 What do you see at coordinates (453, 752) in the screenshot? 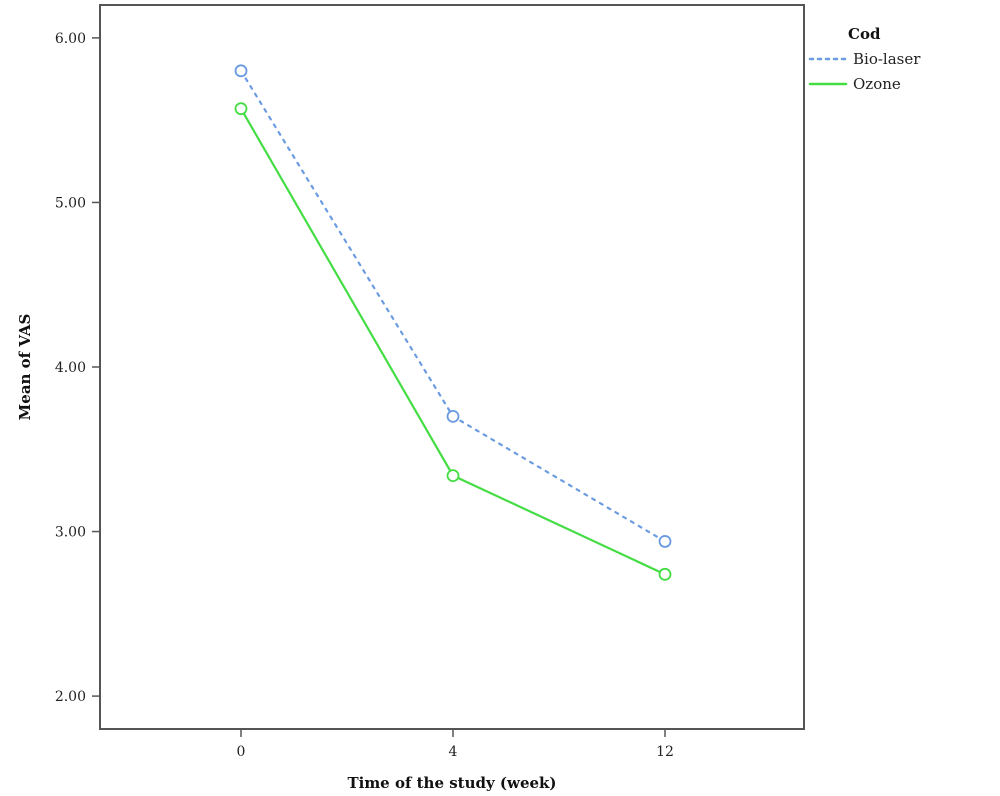
I see `x-tick-label: 4` at bounding box center [453, 752].